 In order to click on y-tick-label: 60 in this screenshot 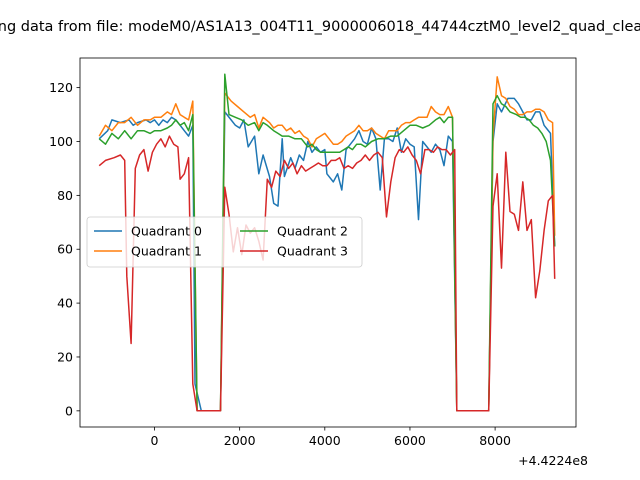, I will do `click(65, 249)`.